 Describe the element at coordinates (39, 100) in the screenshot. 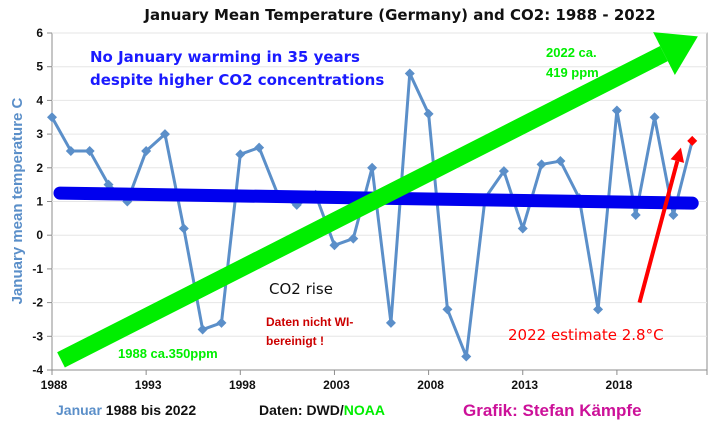

I see `y-tick-label: 4` at that location.